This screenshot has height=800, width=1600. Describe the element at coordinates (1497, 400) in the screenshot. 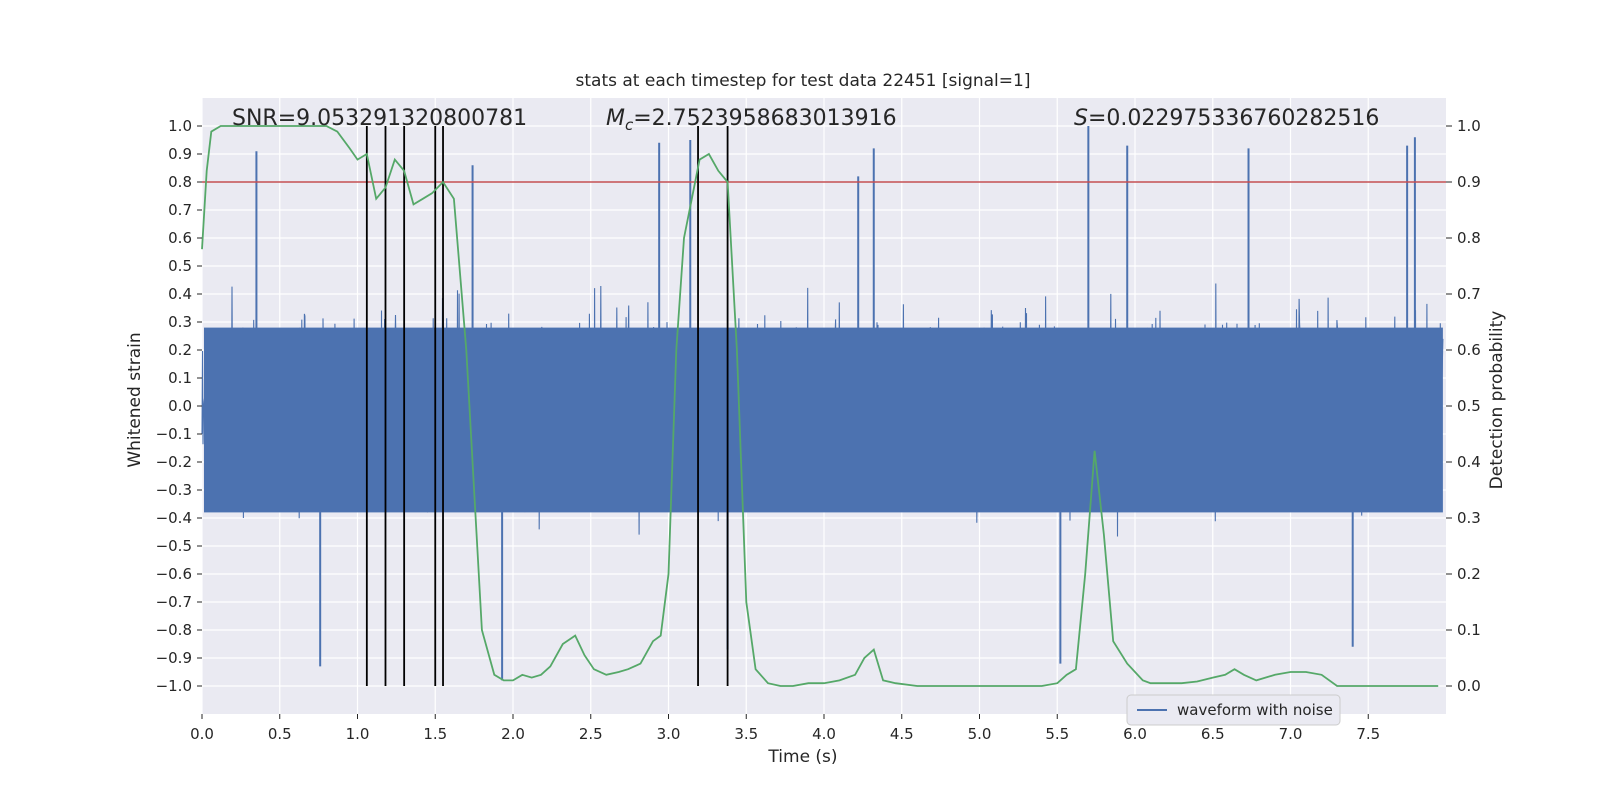

I see `y-axis-label-right: Detection probability` at that location.